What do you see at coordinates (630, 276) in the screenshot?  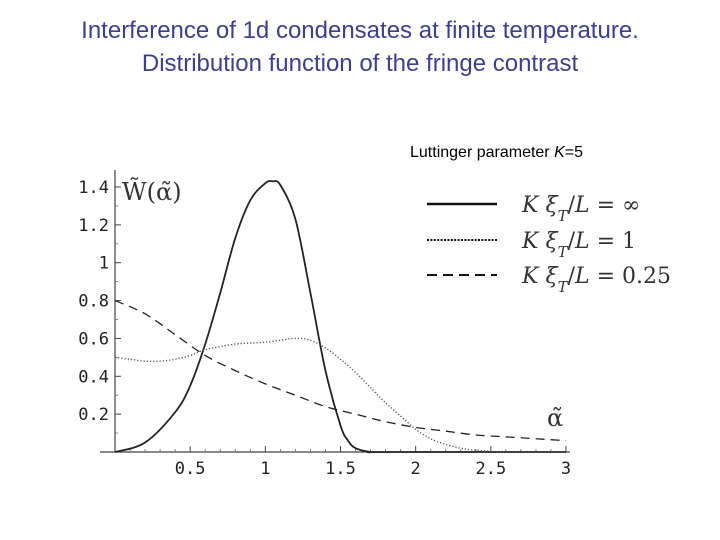 I see `legend-text-part: = 0.25` at bounding box center [630, 276].